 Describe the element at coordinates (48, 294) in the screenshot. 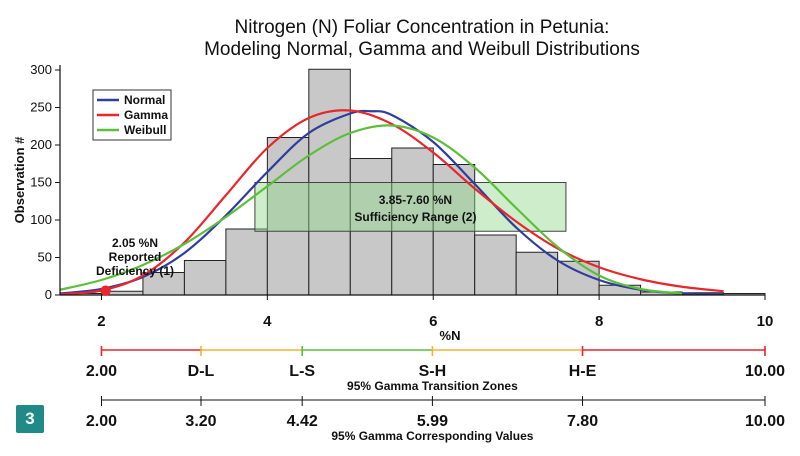

I see `y-tick-label: 0` at that location.